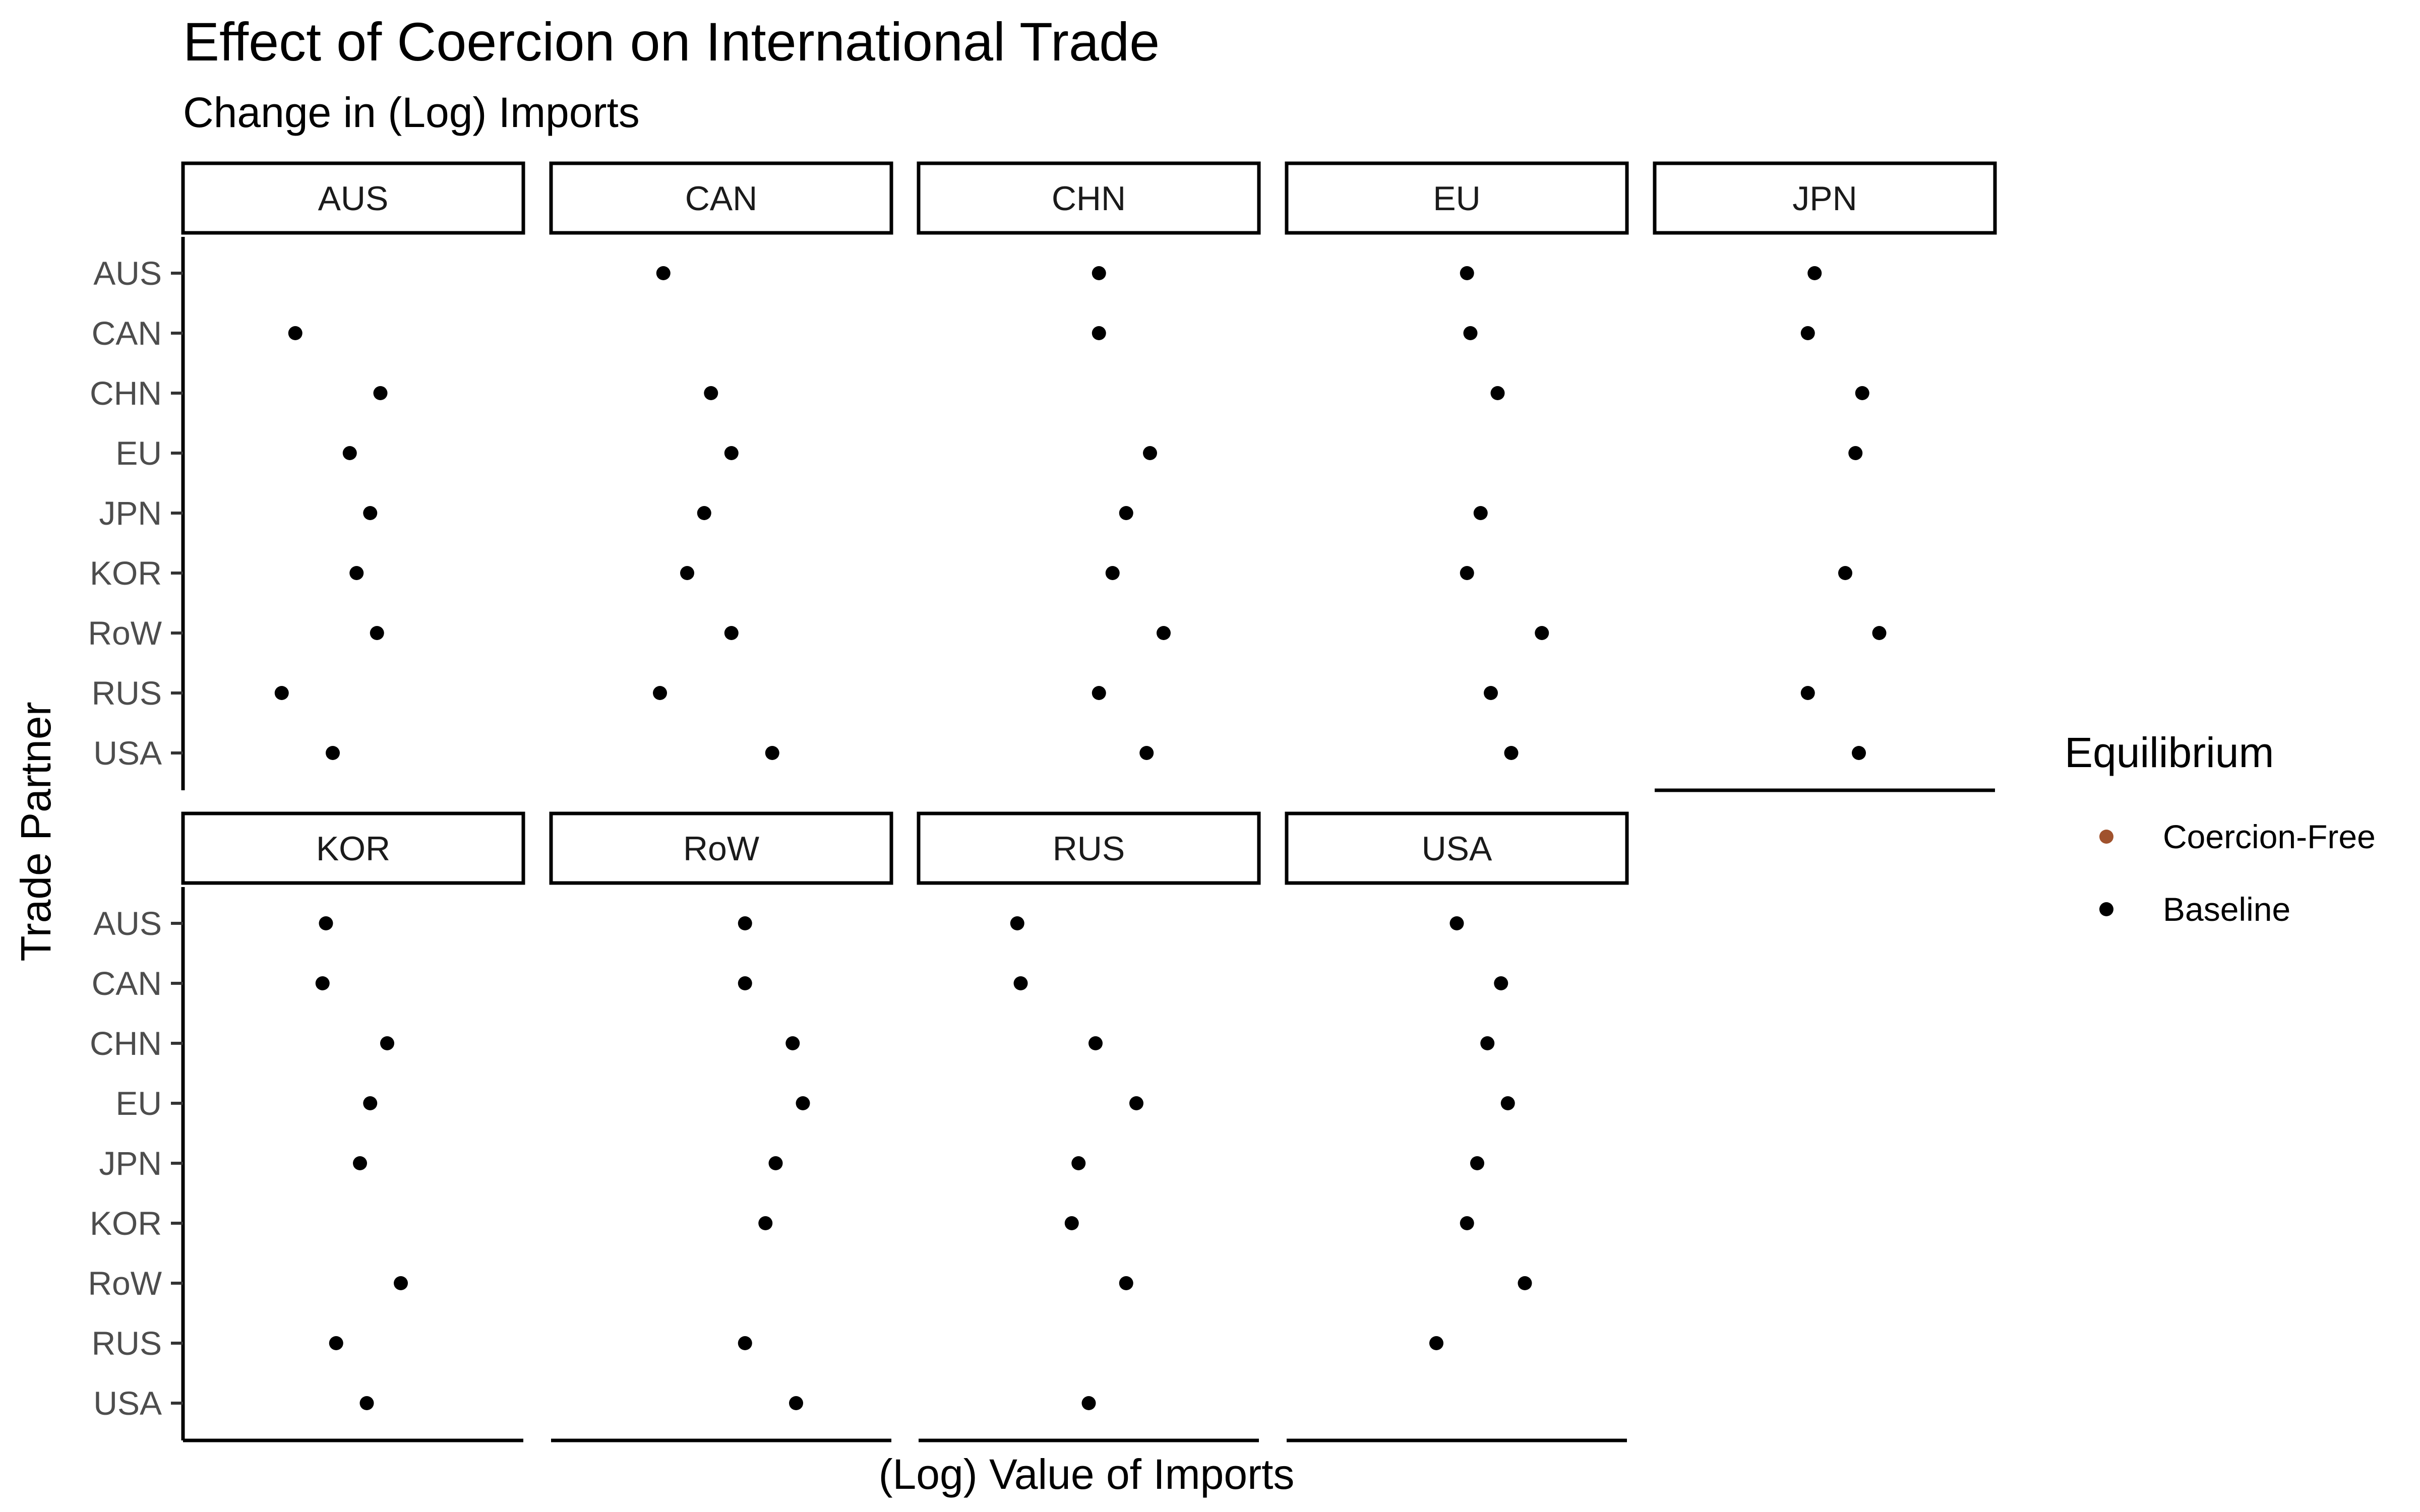 The image size is (2420, 1512). What do you see at coordinates (126, 393) in the screenshot?
I see `y-tick-label: CHN` at bounding box center [126, 393].